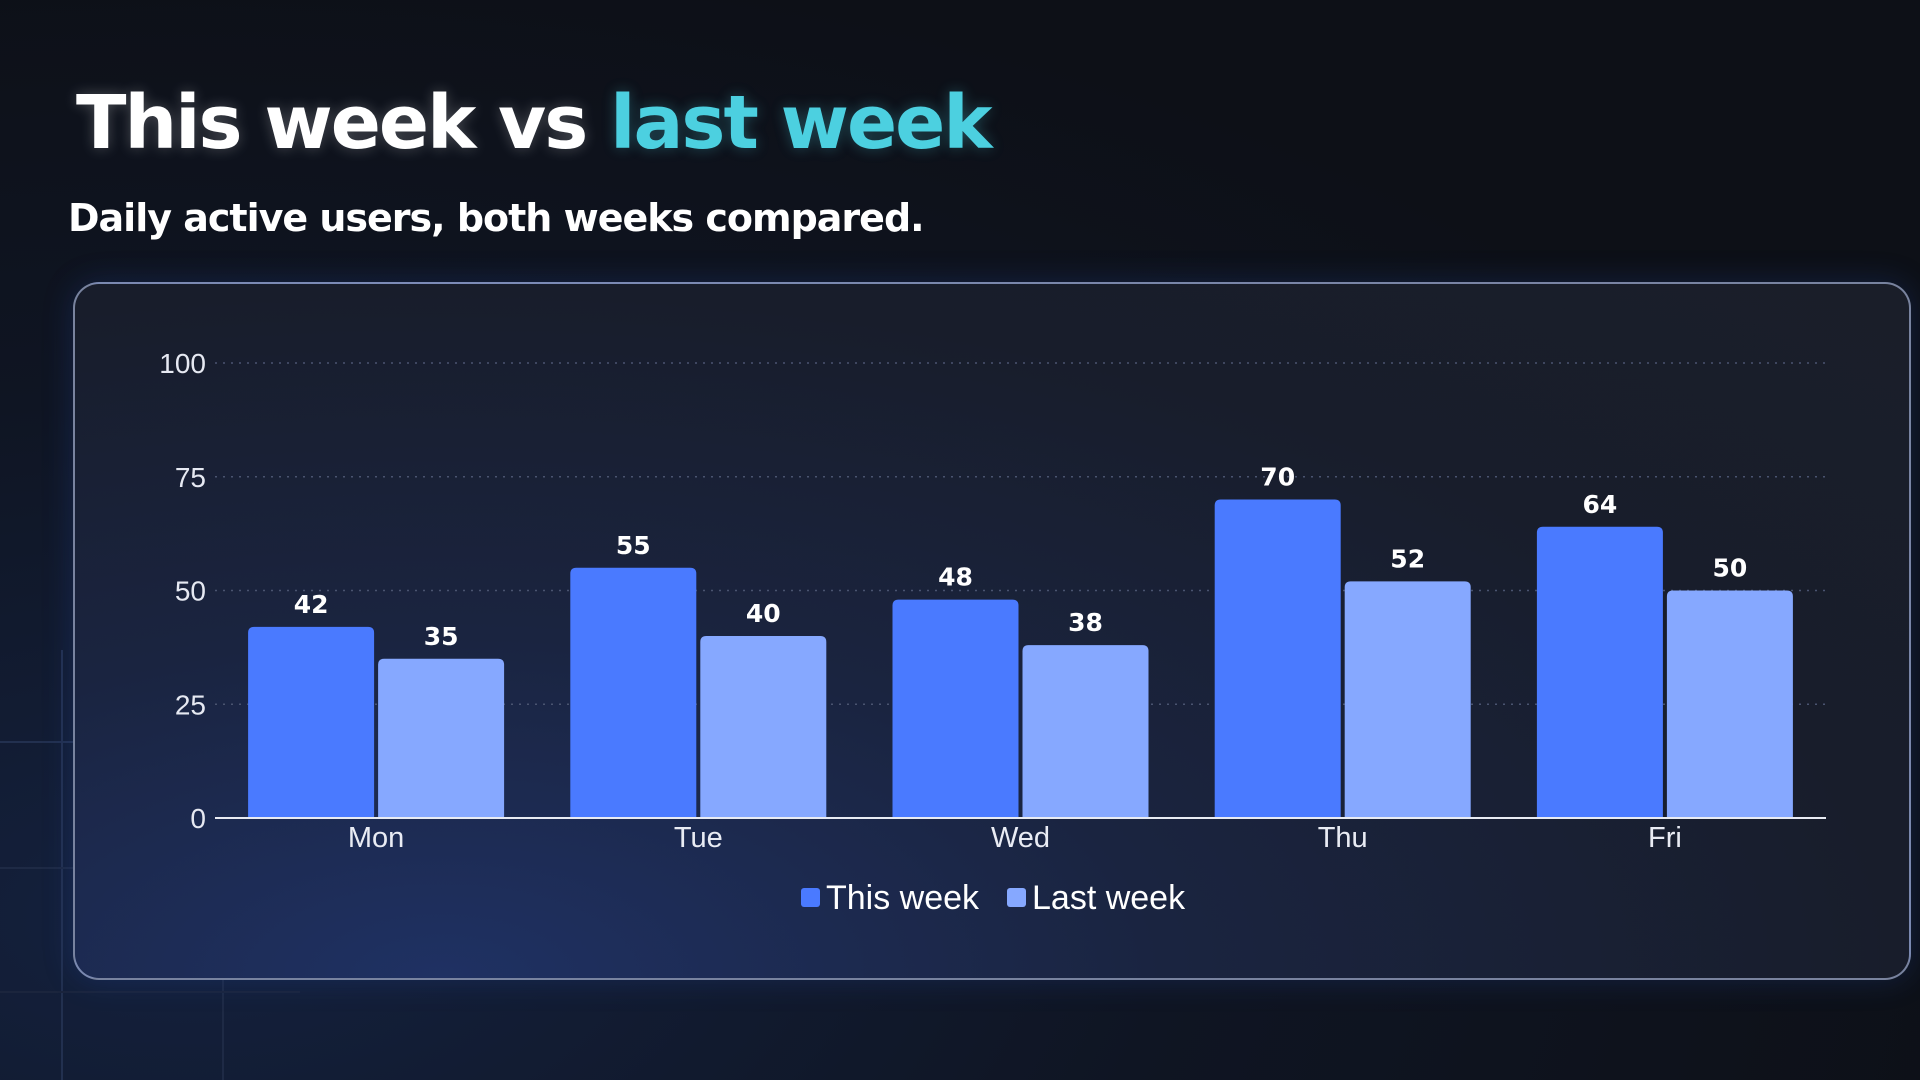 This screenshot has height=1080, width=1920. Describe the element at coordinates (1600, 504) in the screenshot. I see `data-label: 64` at that location.